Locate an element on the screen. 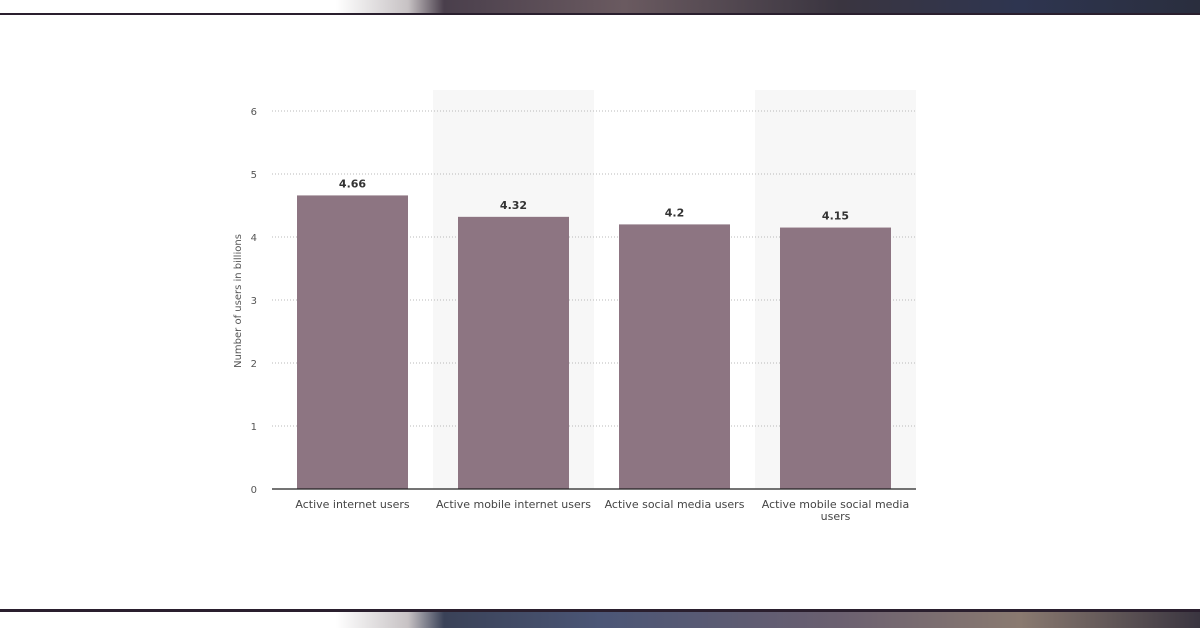 This screenshot has height=628, width=1200. value-label: 4.32 is located at coordinates (513, 205).